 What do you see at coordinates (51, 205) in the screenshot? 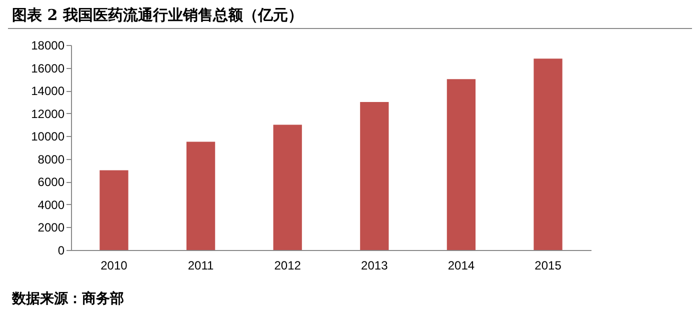
I see `y-tick-label: 4000` at bounding box center [51, 205].